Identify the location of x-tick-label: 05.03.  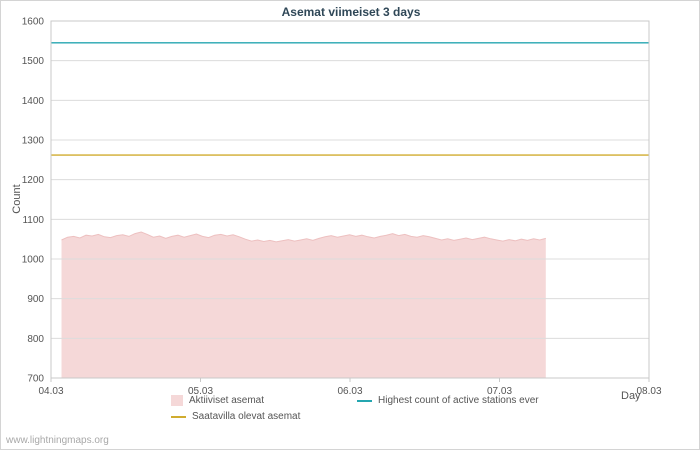
(200, 391).